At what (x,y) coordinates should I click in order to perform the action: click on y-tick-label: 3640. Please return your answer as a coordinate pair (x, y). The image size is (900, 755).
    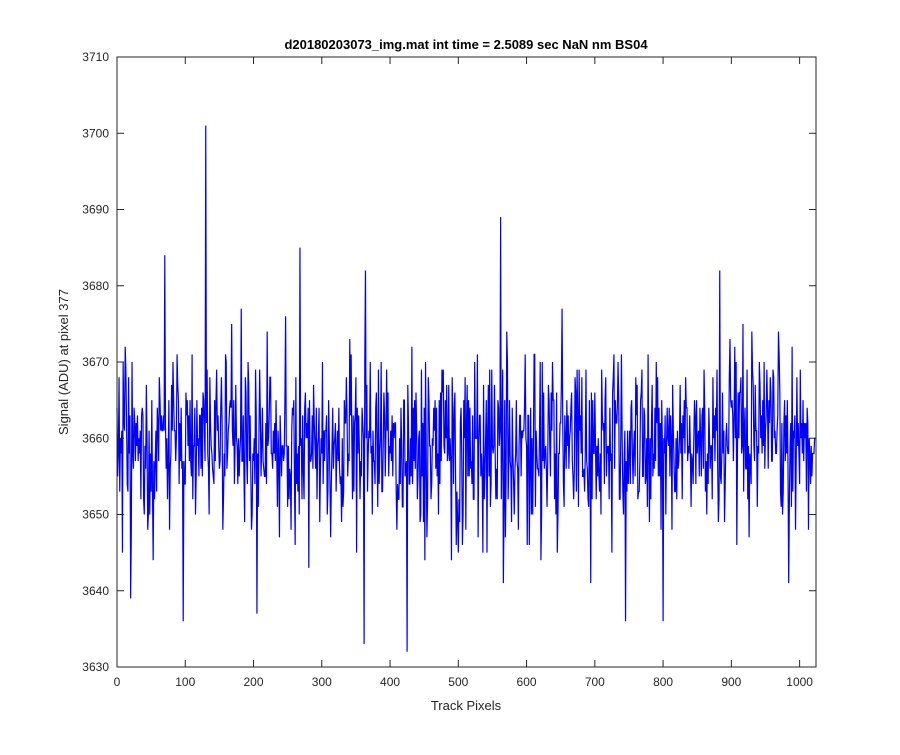
    Looking at the image, I should click on (95, 591).